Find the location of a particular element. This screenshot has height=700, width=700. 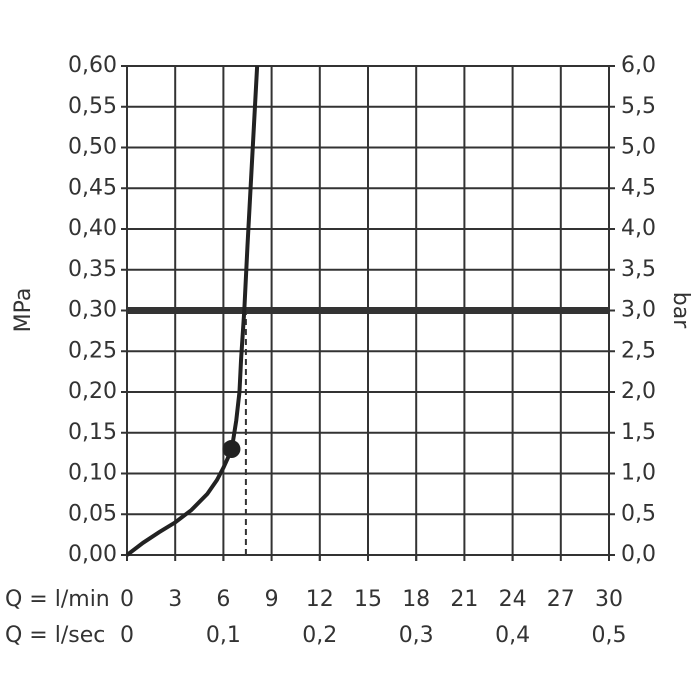

y2-tick-label: 2,0 is located at coordinates (638, 391).